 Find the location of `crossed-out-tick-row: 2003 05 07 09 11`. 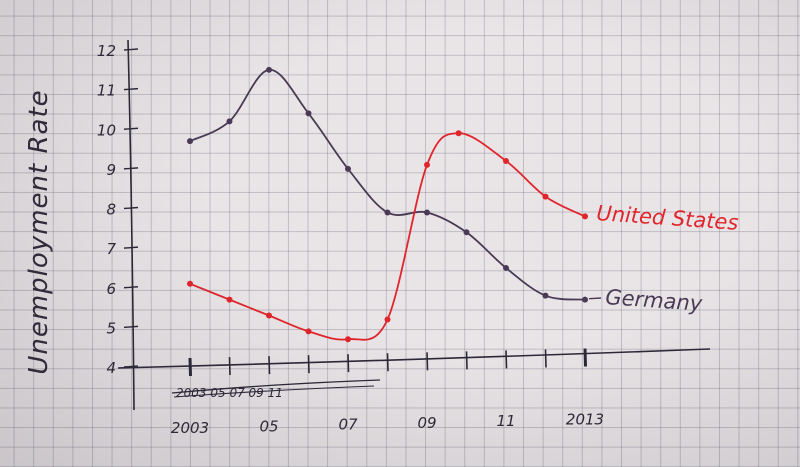

crossed-out-tick-row: 2003 05 07 09 11 is located at coordinates (276, 389).